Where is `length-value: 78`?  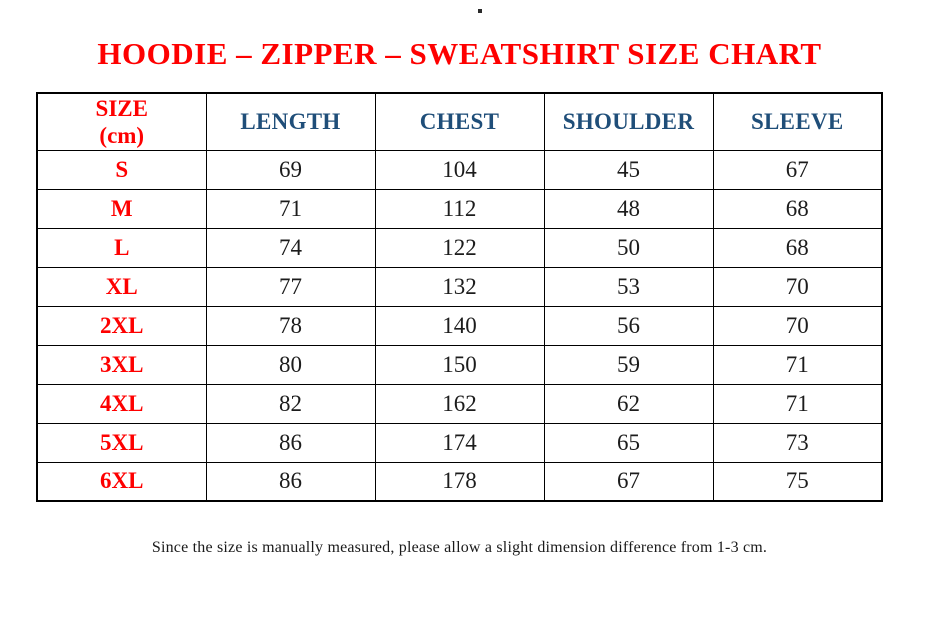
length-value: 78 is located at coordinates (290, 325).